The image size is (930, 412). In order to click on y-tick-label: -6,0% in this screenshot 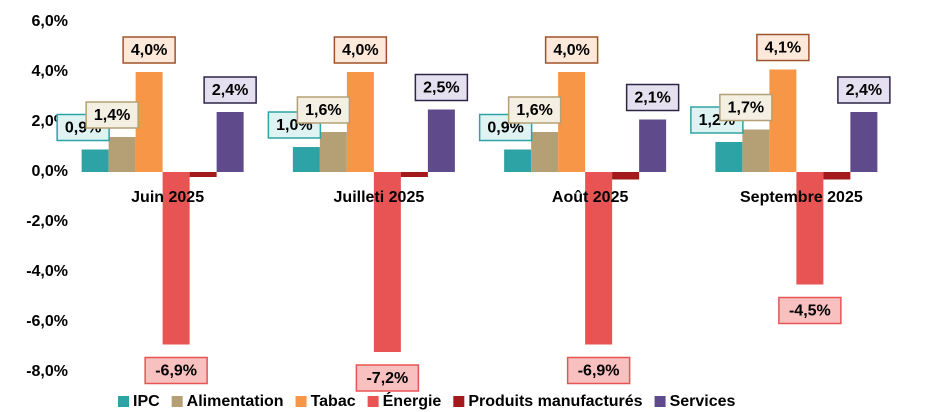, I will do `click(47, 321)`.